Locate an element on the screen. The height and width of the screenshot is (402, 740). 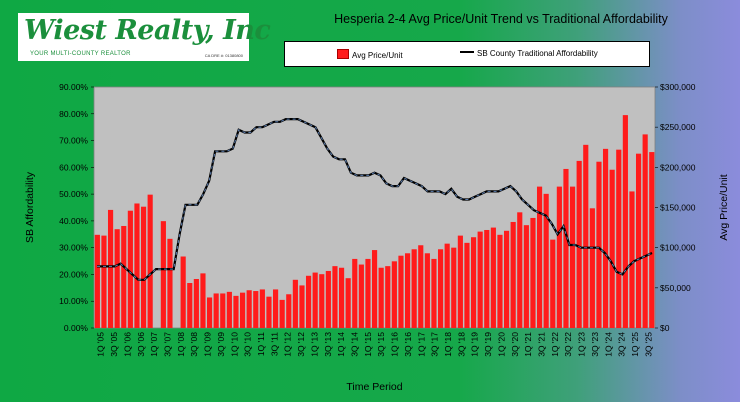
y-left-tick-label: 40.00% is located at coordinates (73, 221).